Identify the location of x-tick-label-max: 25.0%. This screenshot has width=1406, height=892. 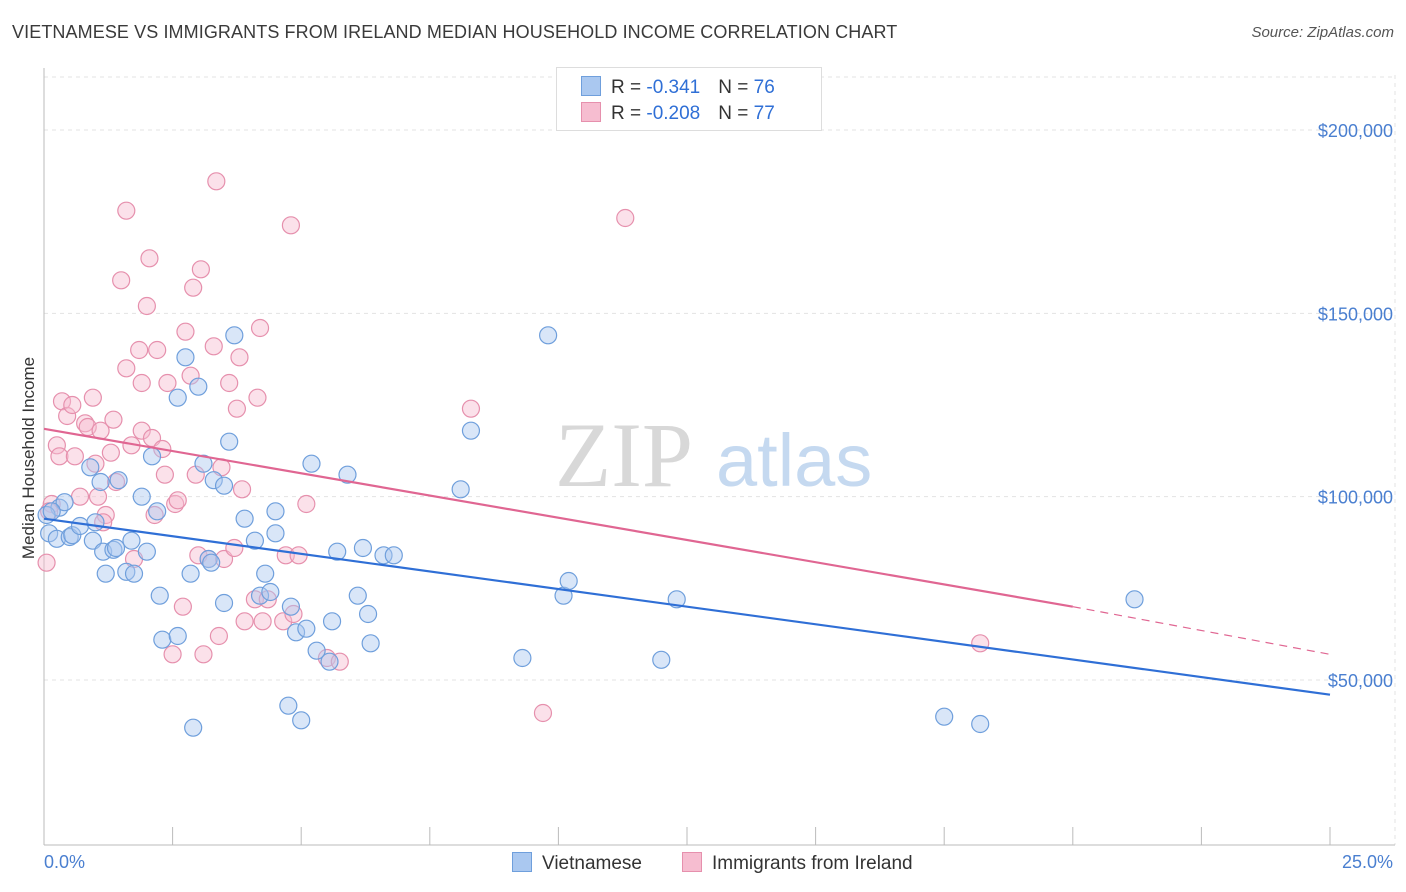
(1367, 862).